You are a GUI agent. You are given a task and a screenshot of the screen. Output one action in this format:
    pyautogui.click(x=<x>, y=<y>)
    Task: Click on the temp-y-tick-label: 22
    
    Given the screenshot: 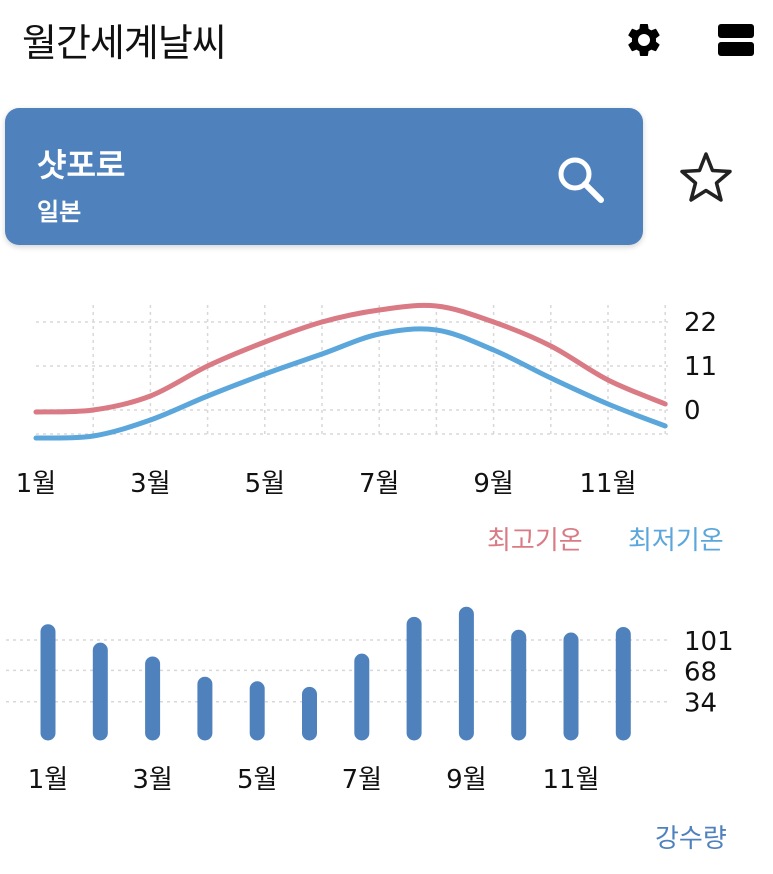 What is the action you would take?
    pyautogui.click(x=700, y=323)
    